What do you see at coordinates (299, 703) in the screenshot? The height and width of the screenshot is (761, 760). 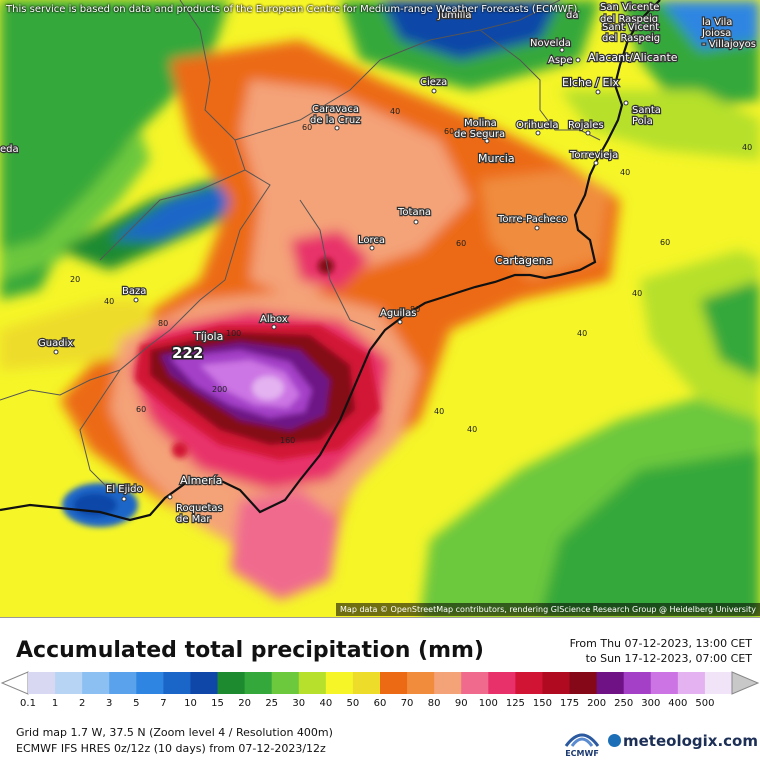 I see `scale-tick-label: 30` at bounding box center [299, 703].